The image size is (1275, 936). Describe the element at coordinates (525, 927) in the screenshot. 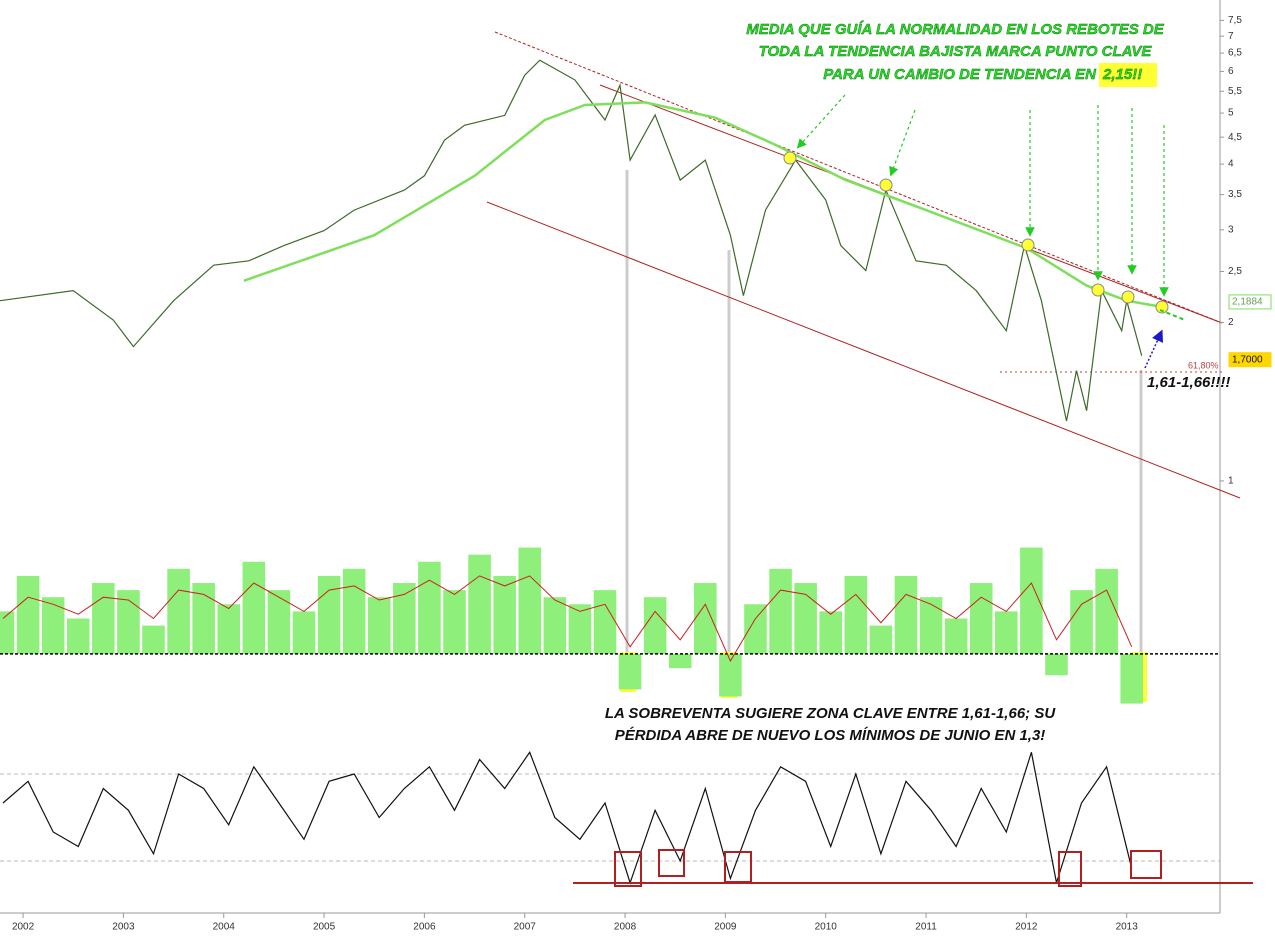

I see `x-tick-label: 2007` at that location.